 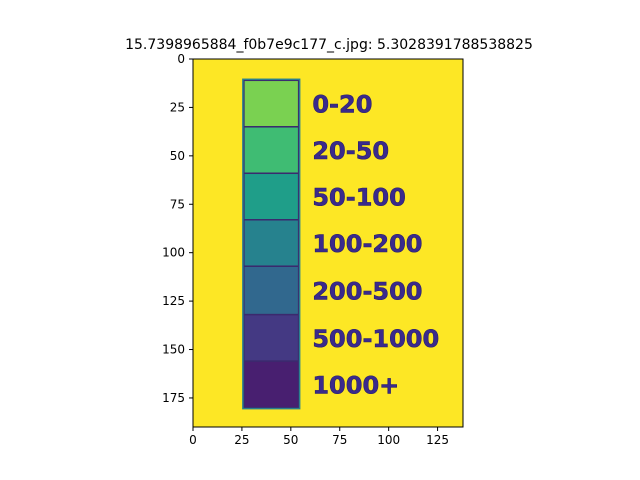 What do you see at coordinates (375, 339) in the screenshot?
I see `legend-label: 500-1000` at bounding box center [375, 339].